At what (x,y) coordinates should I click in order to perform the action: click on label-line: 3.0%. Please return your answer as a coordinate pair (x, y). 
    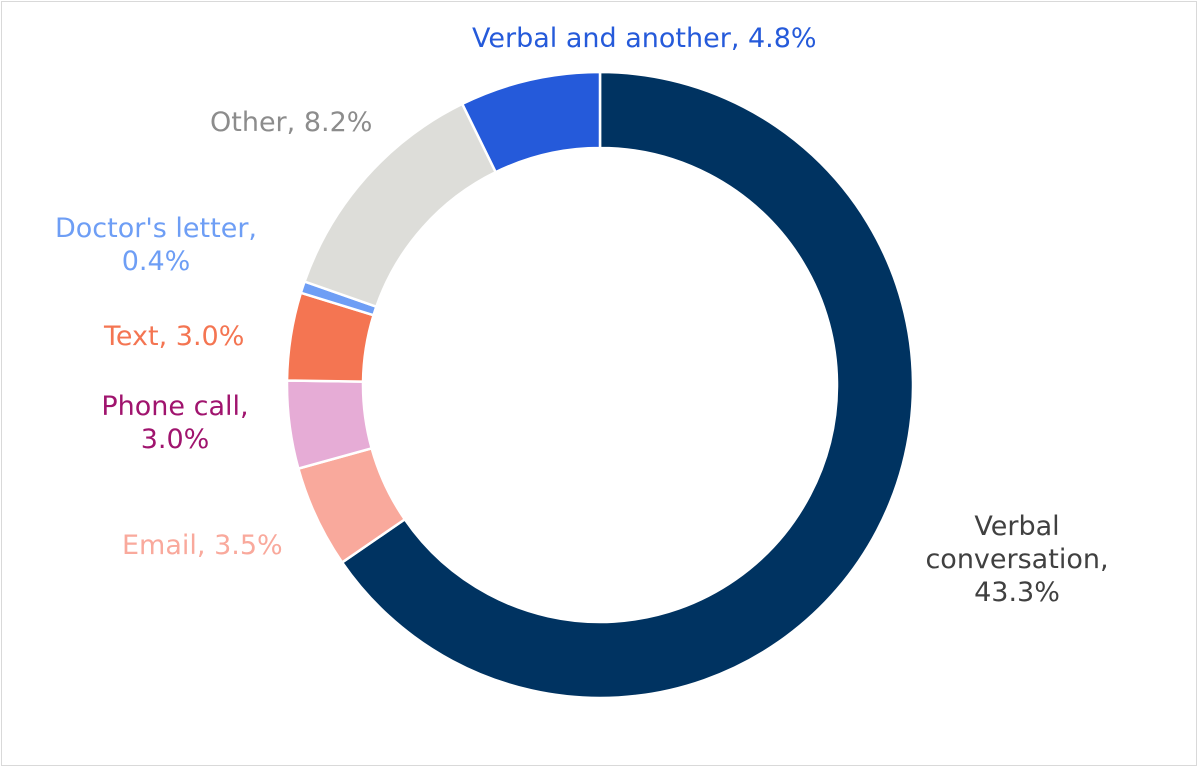
    Looking at the image, I should click on (175, 439).